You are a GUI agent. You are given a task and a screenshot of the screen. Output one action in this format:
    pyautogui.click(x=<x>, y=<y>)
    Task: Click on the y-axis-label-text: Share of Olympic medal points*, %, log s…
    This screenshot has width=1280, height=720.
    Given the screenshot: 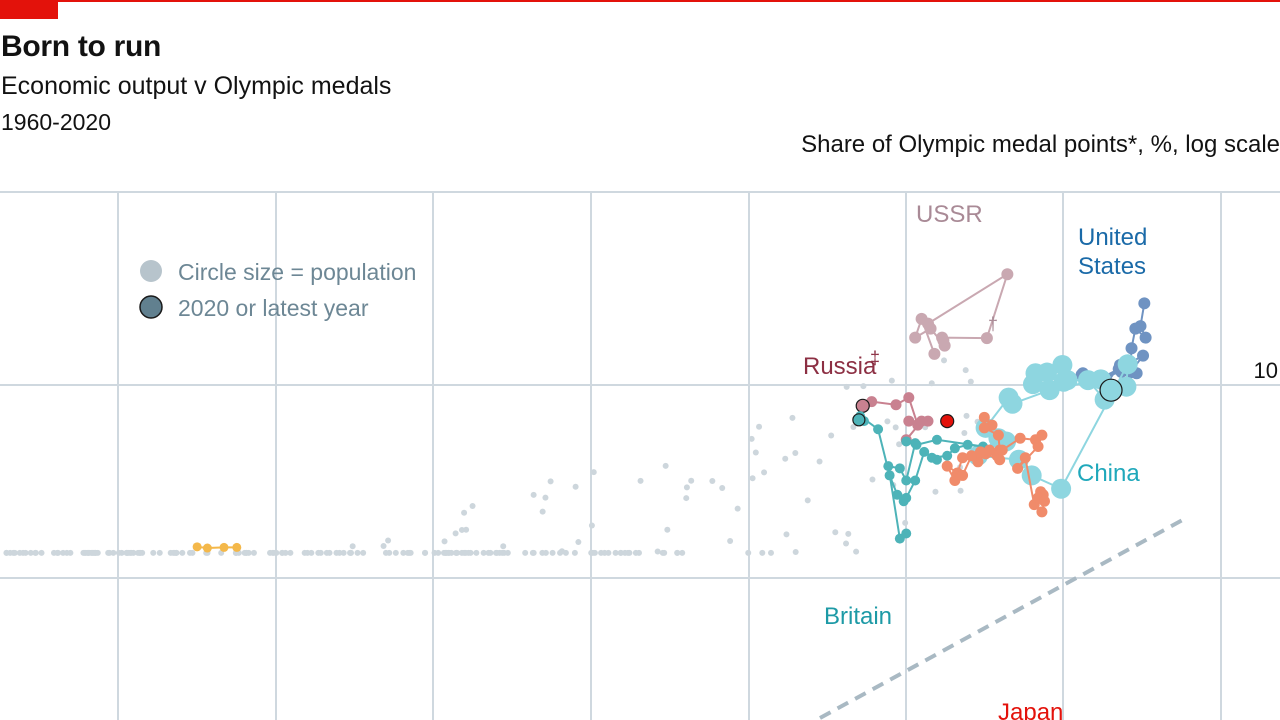 What is the action you would take?
    pyautogui.click(x=1040, y=144)
    